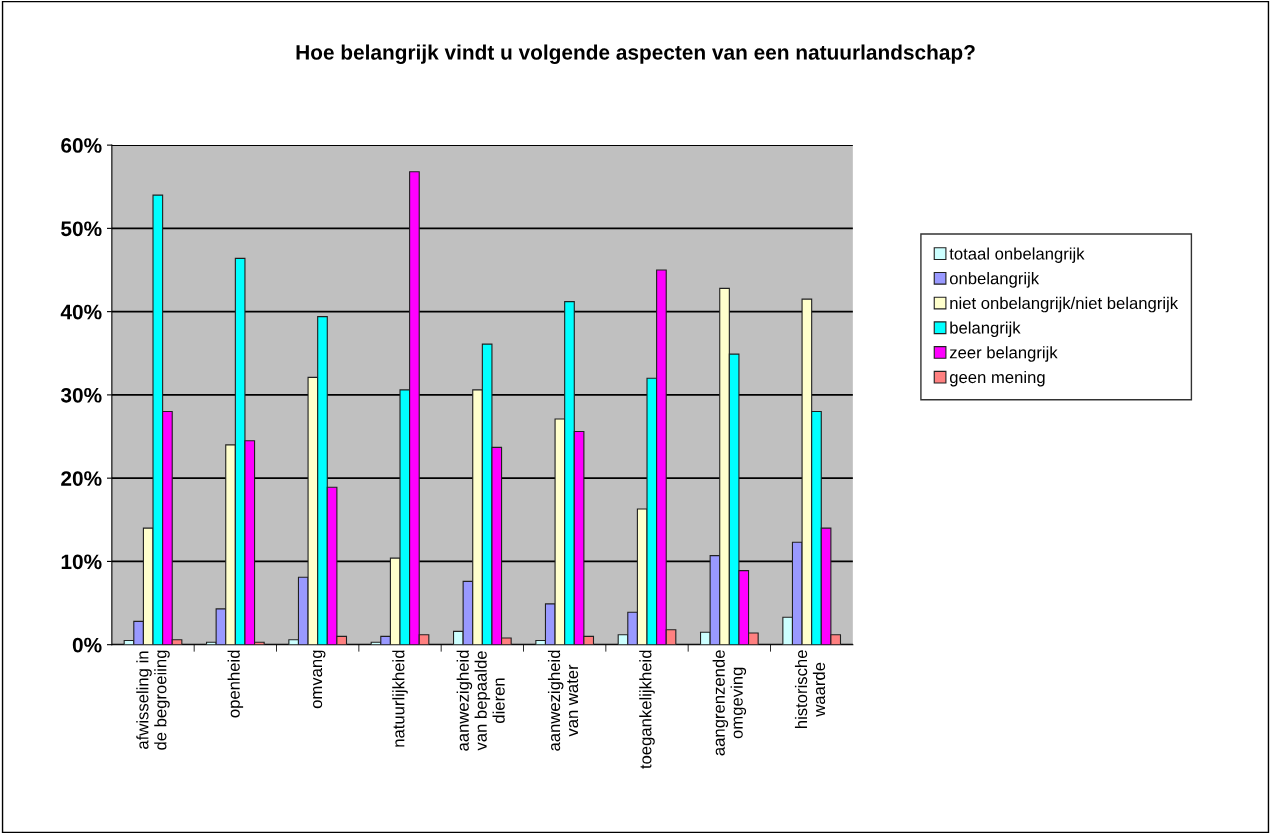 This screenshot has width=1271, height=834. Describe the element at coordinates (647, 709) in the screenshot. I see `x-tick-label: toegankelijkheid` at that location.